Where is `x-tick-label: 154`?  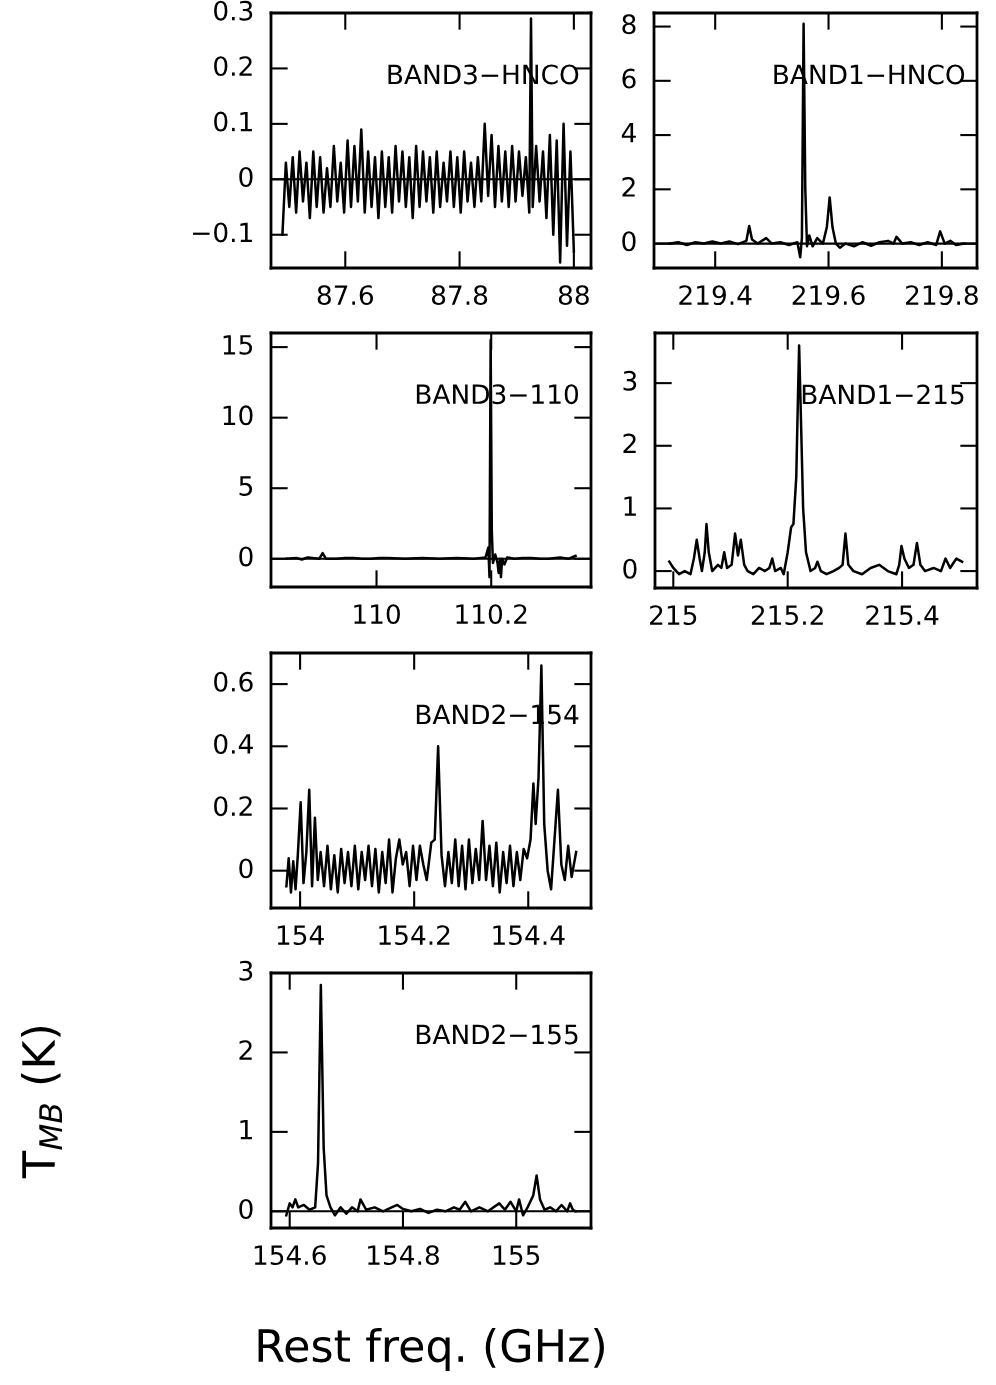
x-tick-label: 154 is located at coordinates (300, 935).